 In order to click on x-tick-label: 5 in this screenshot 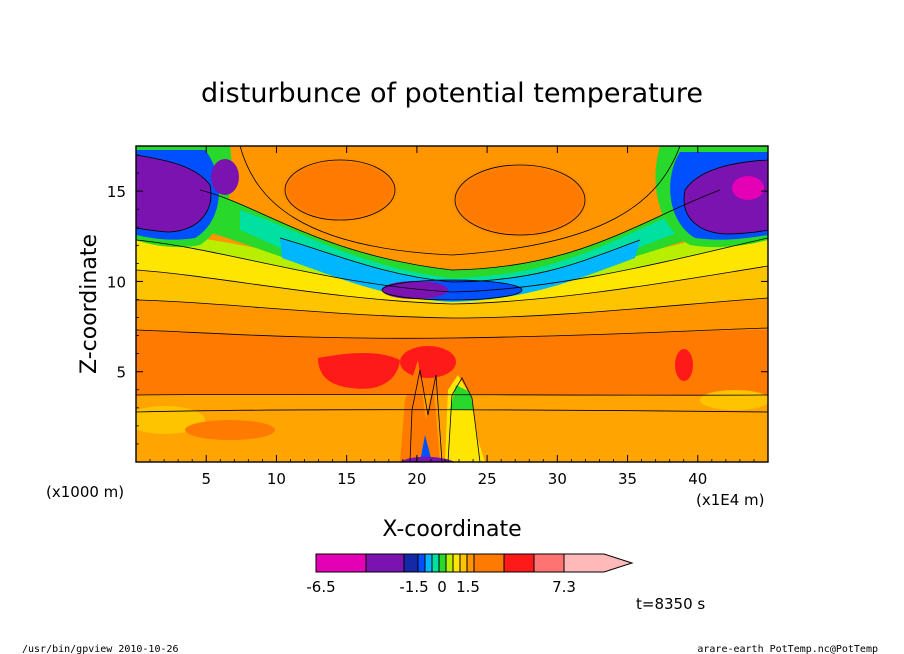, I will do `click(206, 479)`.